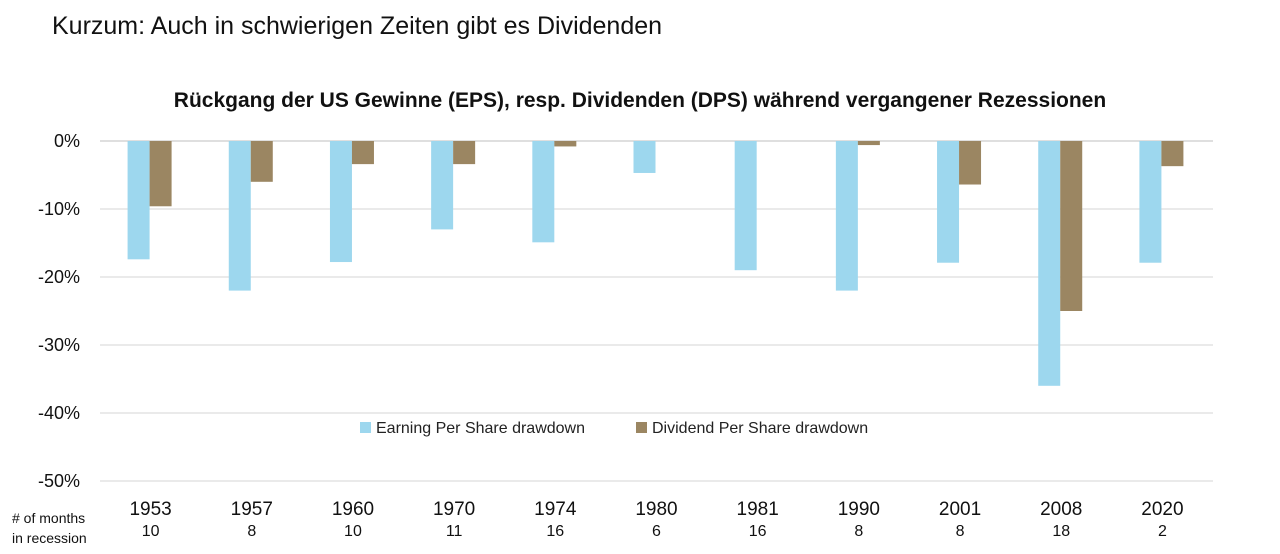 Image resolution: width=1280 pixels, height=554 pixels. Describe the element at coordinates (1061, 509) in the screenshot. I see `x-tick-label: 2008` at that location.